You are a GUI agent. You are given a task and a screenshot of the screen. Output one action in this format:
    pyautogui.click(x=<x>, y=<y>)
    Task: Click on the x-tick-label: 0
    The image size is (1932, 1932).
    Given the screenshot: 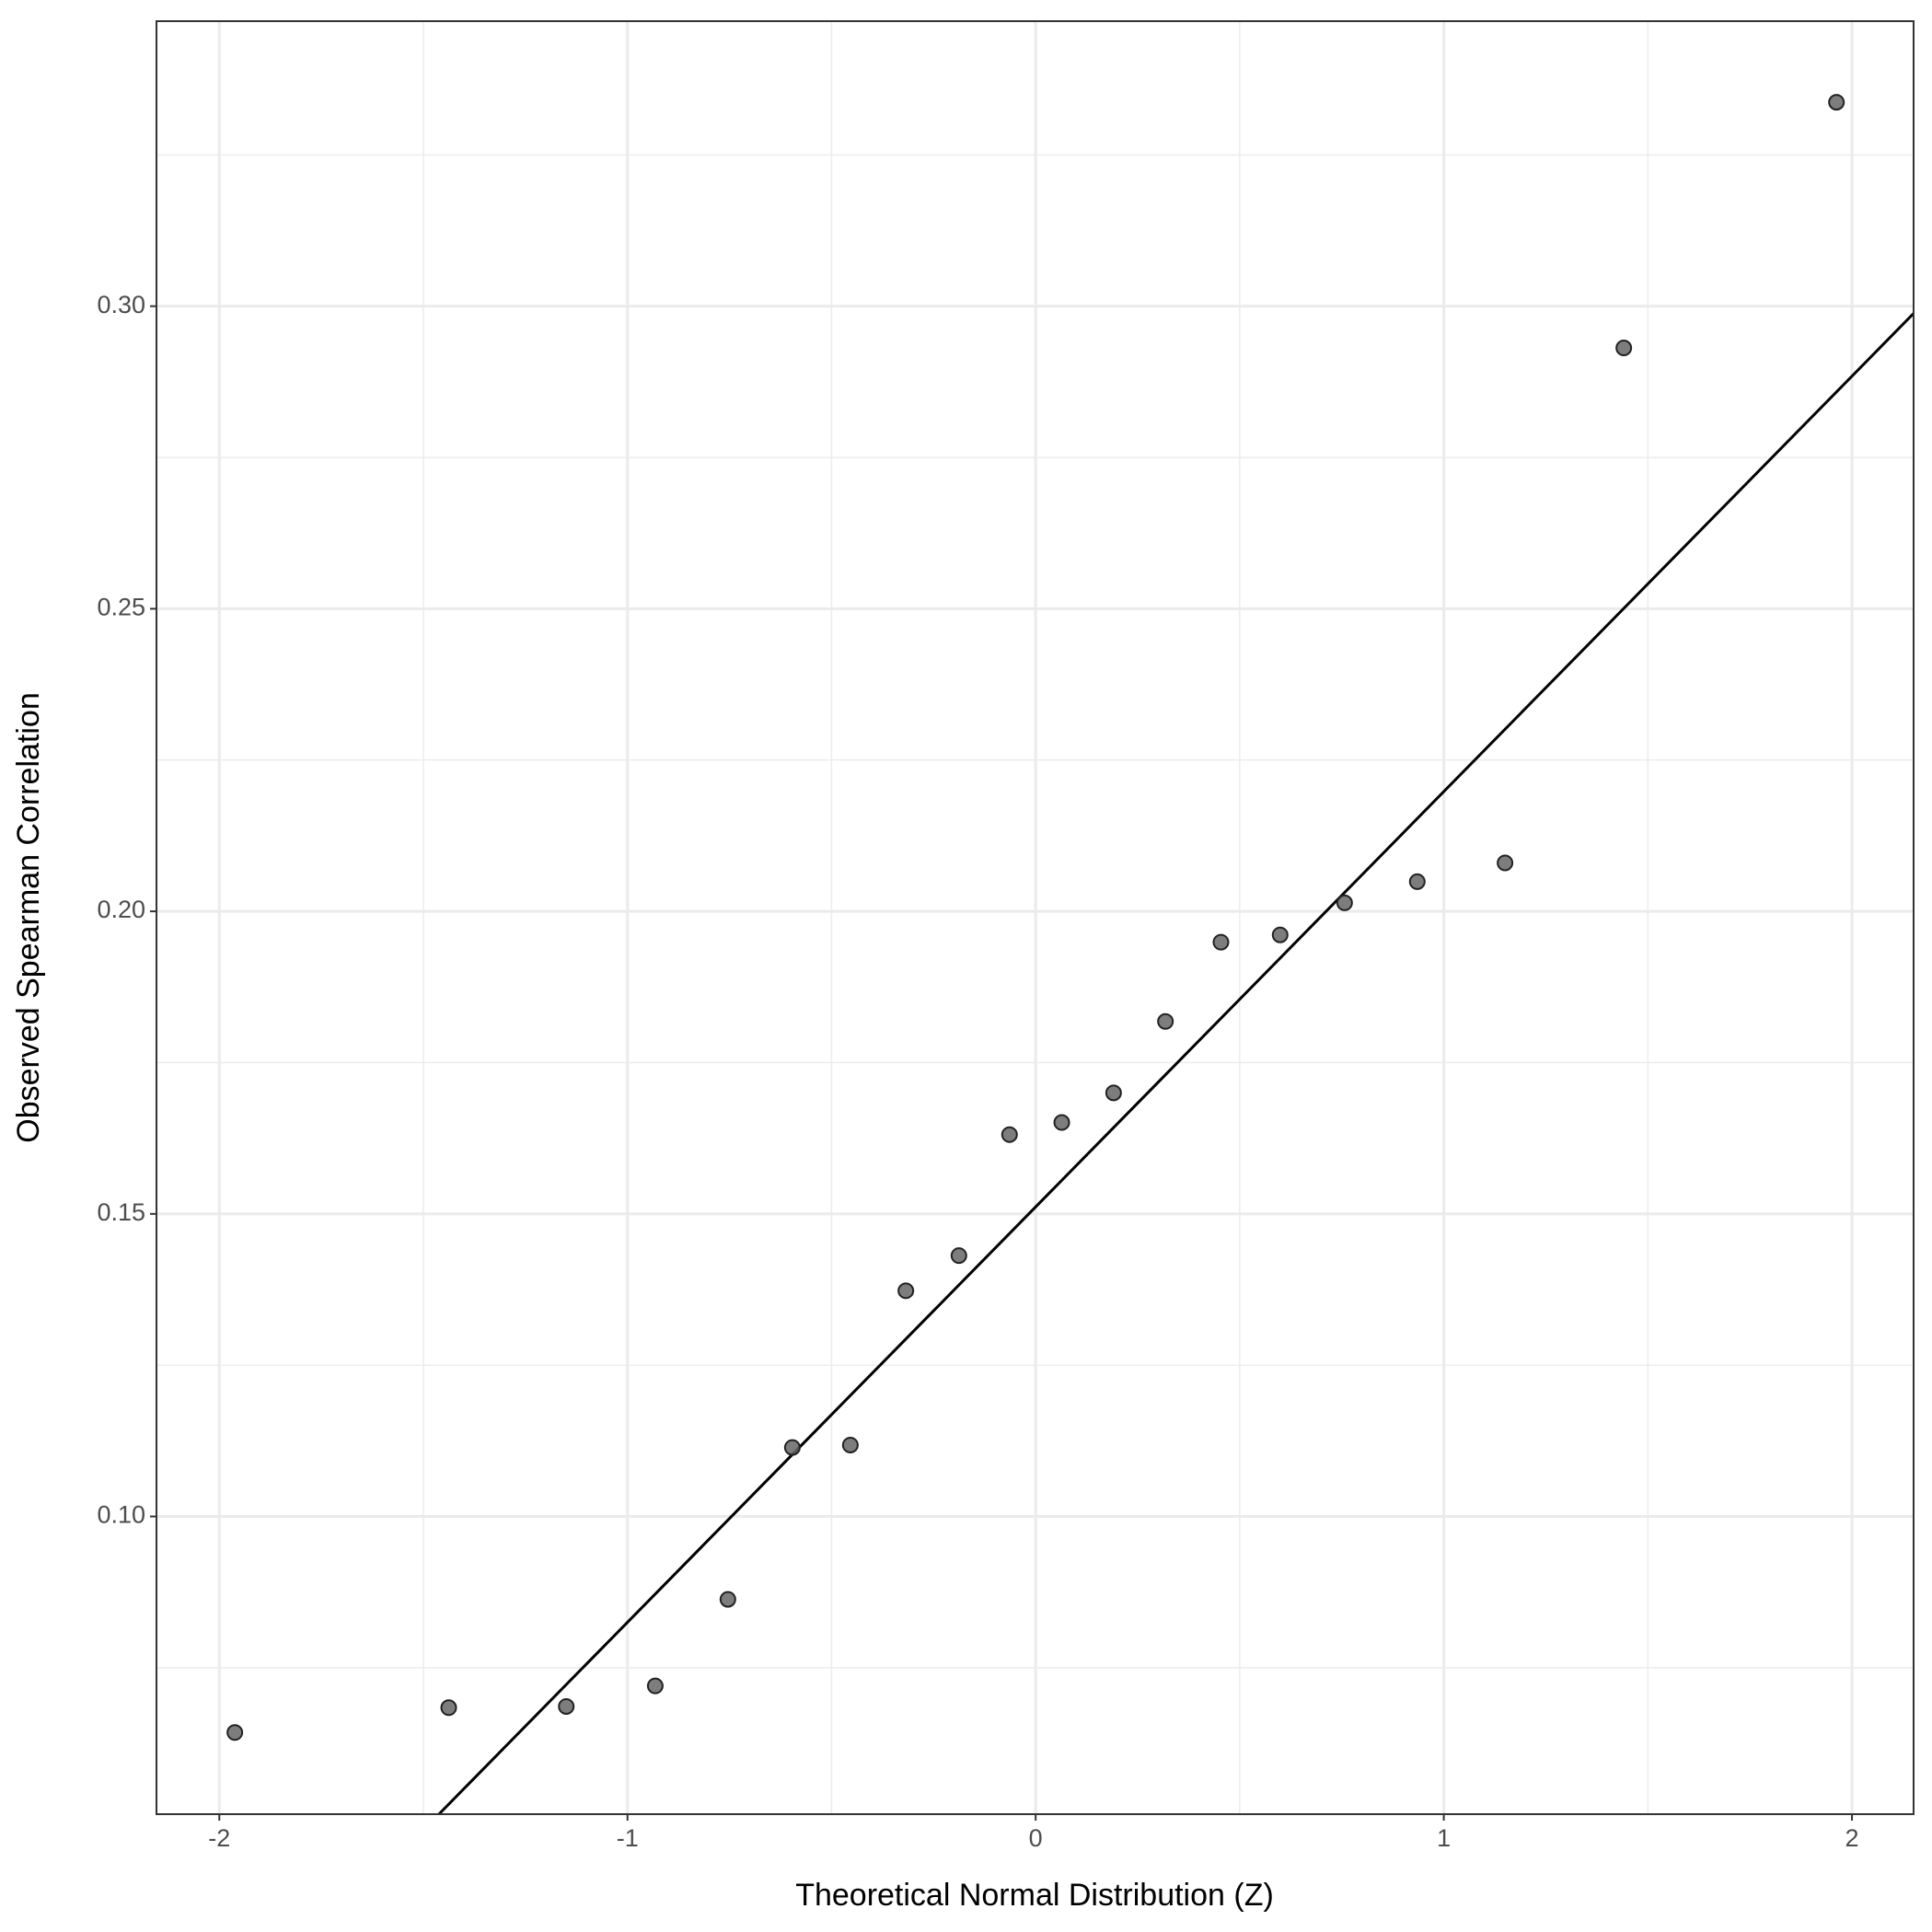 What is the action you would take?
    pyautogui.click(x=1036, y=1838)
    